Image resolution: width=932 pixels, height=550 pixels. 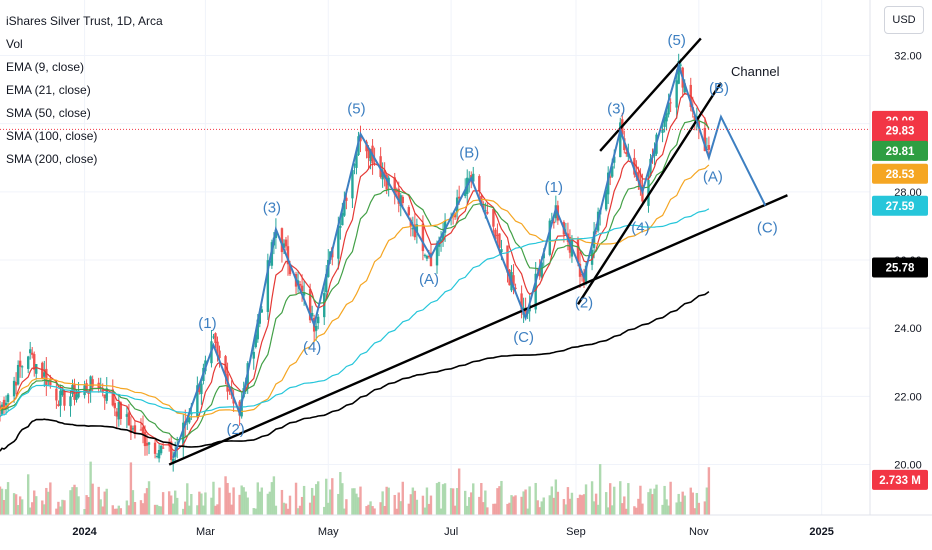 I want to click on price-label-text: 29.81, so click(x=900, y=152).